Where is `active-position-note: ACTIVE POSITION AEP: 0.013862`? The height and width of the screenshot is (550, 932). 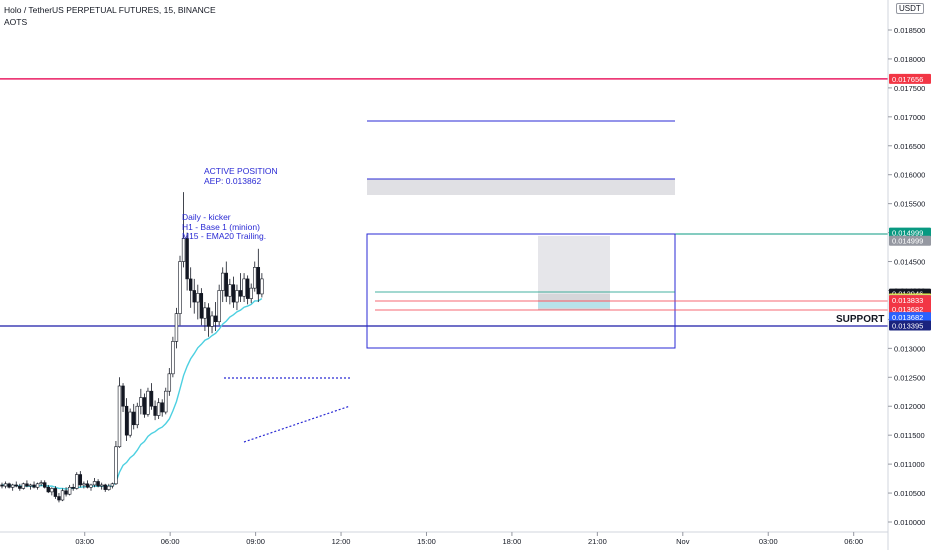 active-position-note: ACTIVE POSITION AEP: 0.013862 is located at coordinates (241, 176).